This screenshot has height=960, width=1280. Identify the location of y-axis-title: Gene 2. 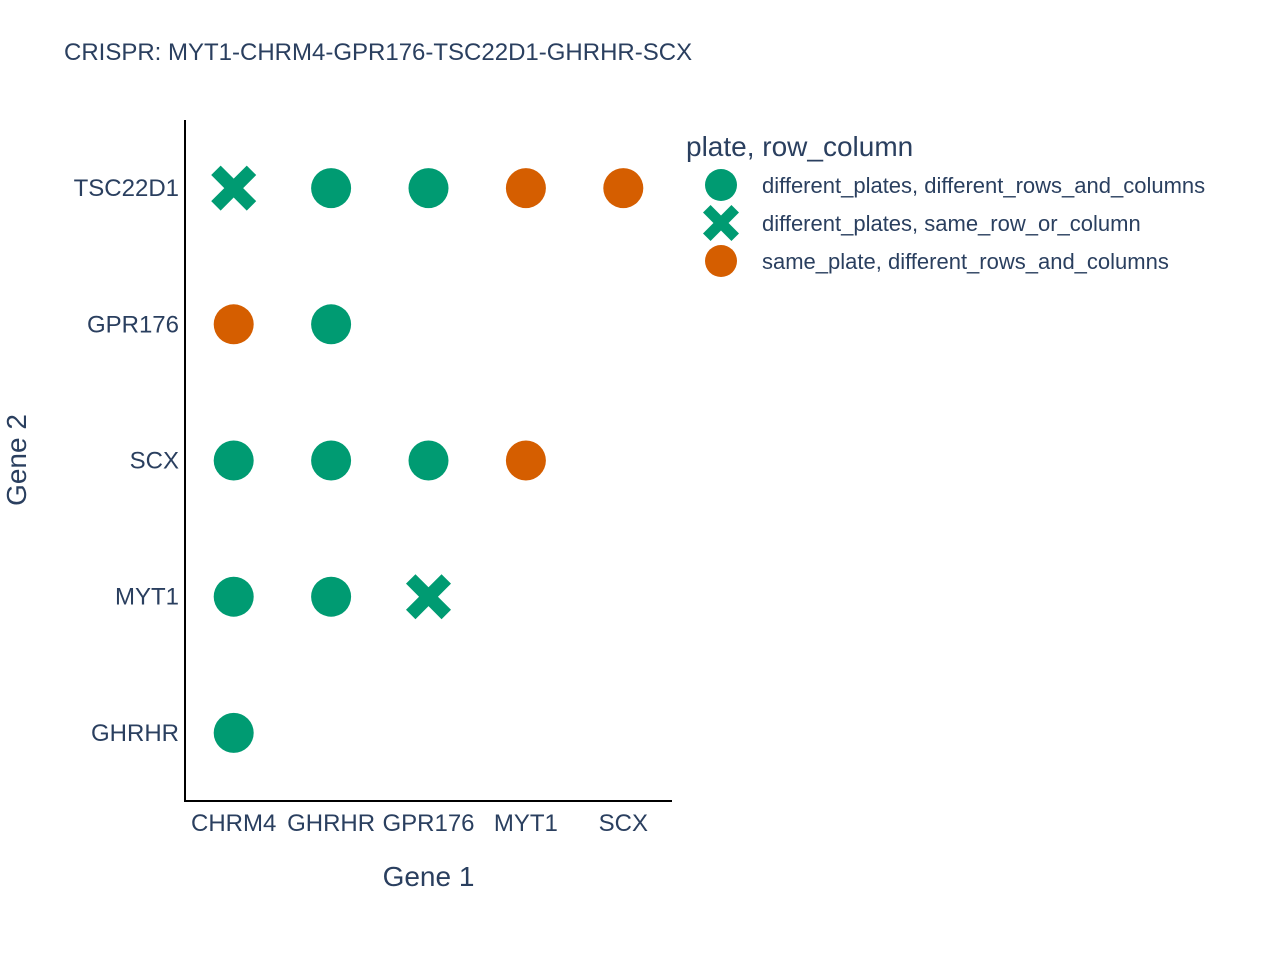
(16, 460).